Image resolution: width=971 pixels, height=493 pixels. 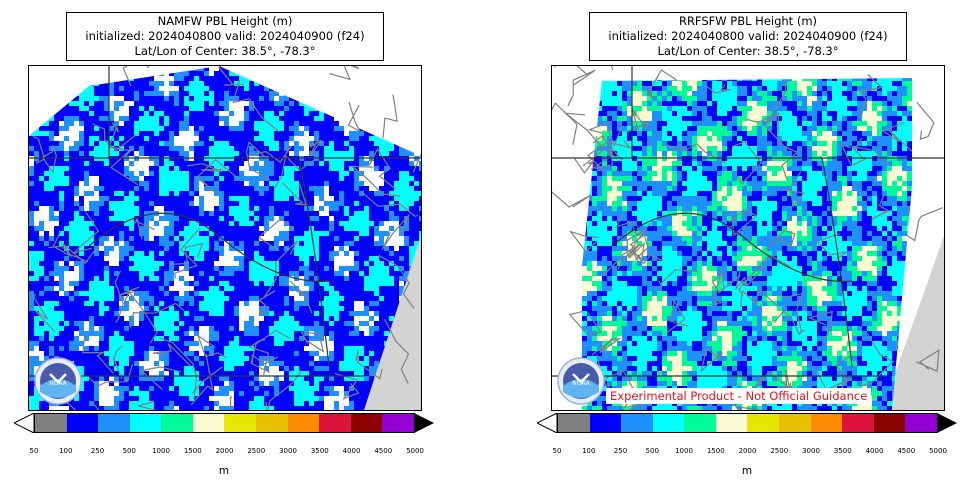 What do you see at coordinates (748, 21) in the screenshot?
I see `title-line-model: RRFSFW PBL Height (m)` at bounding box center [748, 21].